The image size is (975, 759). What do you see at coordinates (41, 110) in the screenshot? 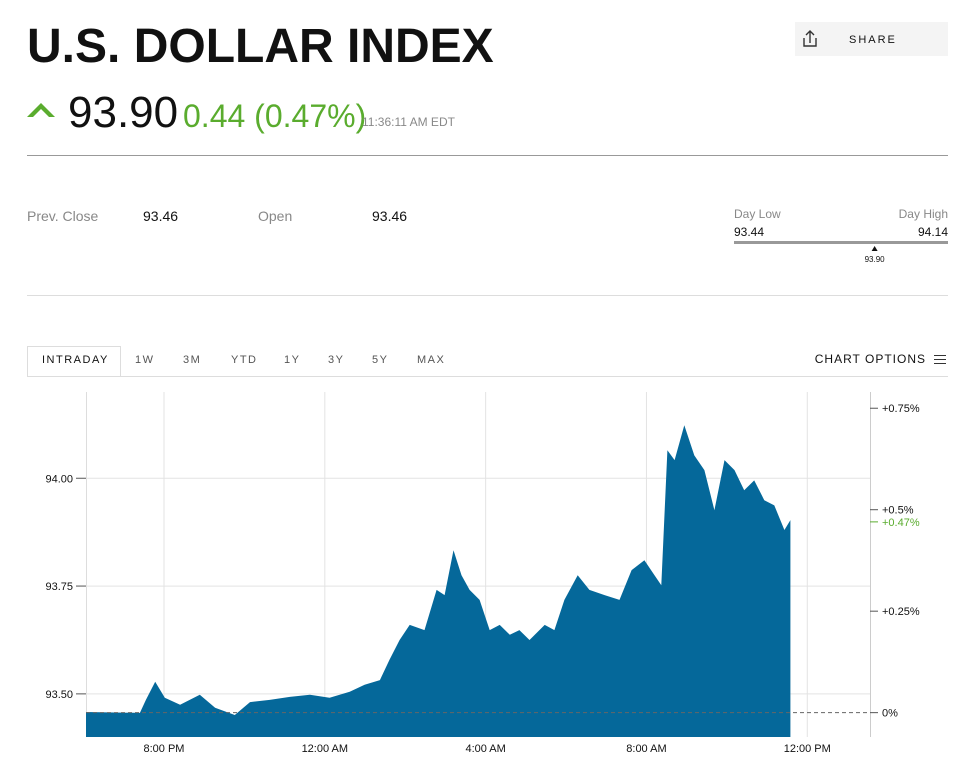
I see `up-arrow` at bounding box center [41, 110].